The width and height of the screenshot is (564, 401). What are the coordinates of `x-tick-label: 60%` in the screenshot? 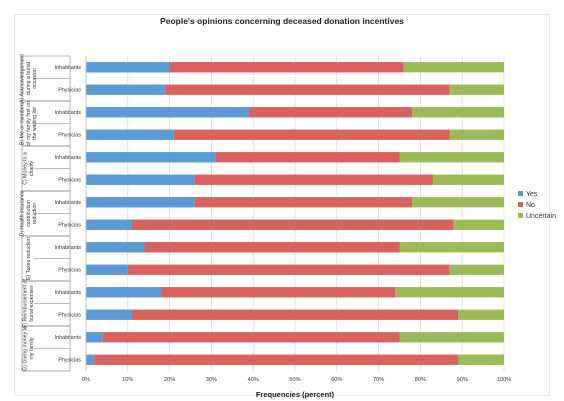 It's located at (336, 380).